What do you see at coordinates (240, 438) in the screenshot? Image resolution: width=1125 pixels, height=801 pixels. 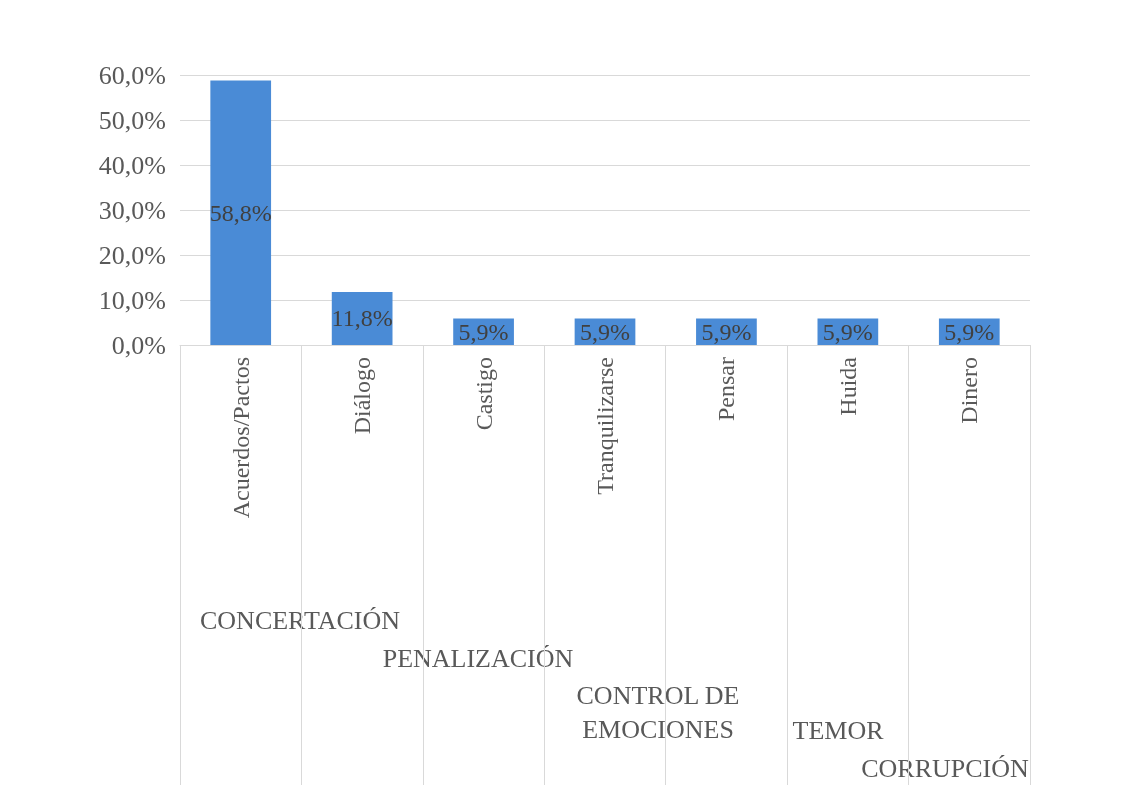 I see `x-tick-label: Acuerdos/Pactos` at bounding box center [240, 438].